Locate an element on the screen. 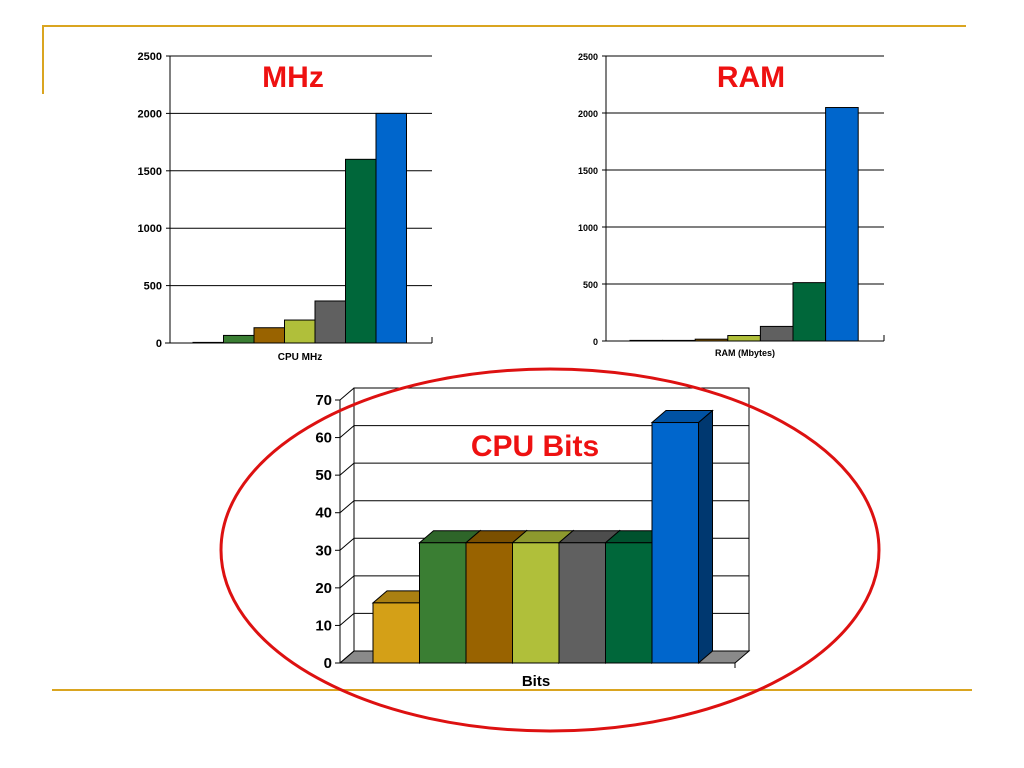 The width and height of the screenshot is (1024, 768). bar-side is located at coordinates (705, 537).